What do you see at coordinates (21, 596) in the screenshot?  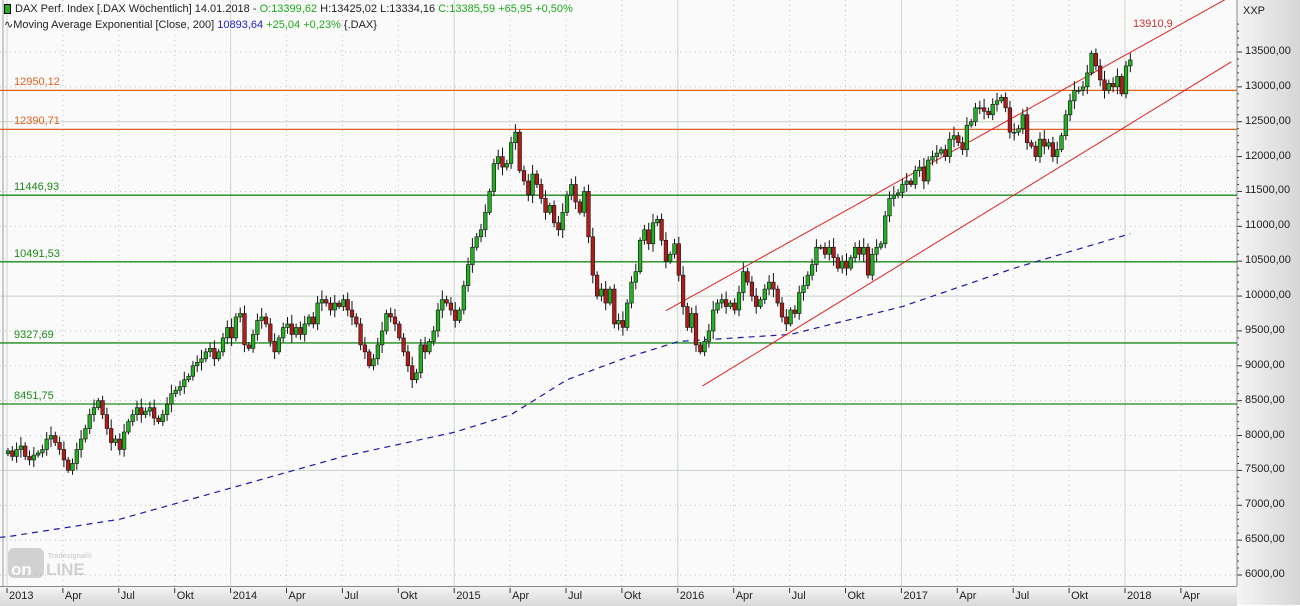 I see `x-tick-label: 2013` at bounding box center [21, 596].